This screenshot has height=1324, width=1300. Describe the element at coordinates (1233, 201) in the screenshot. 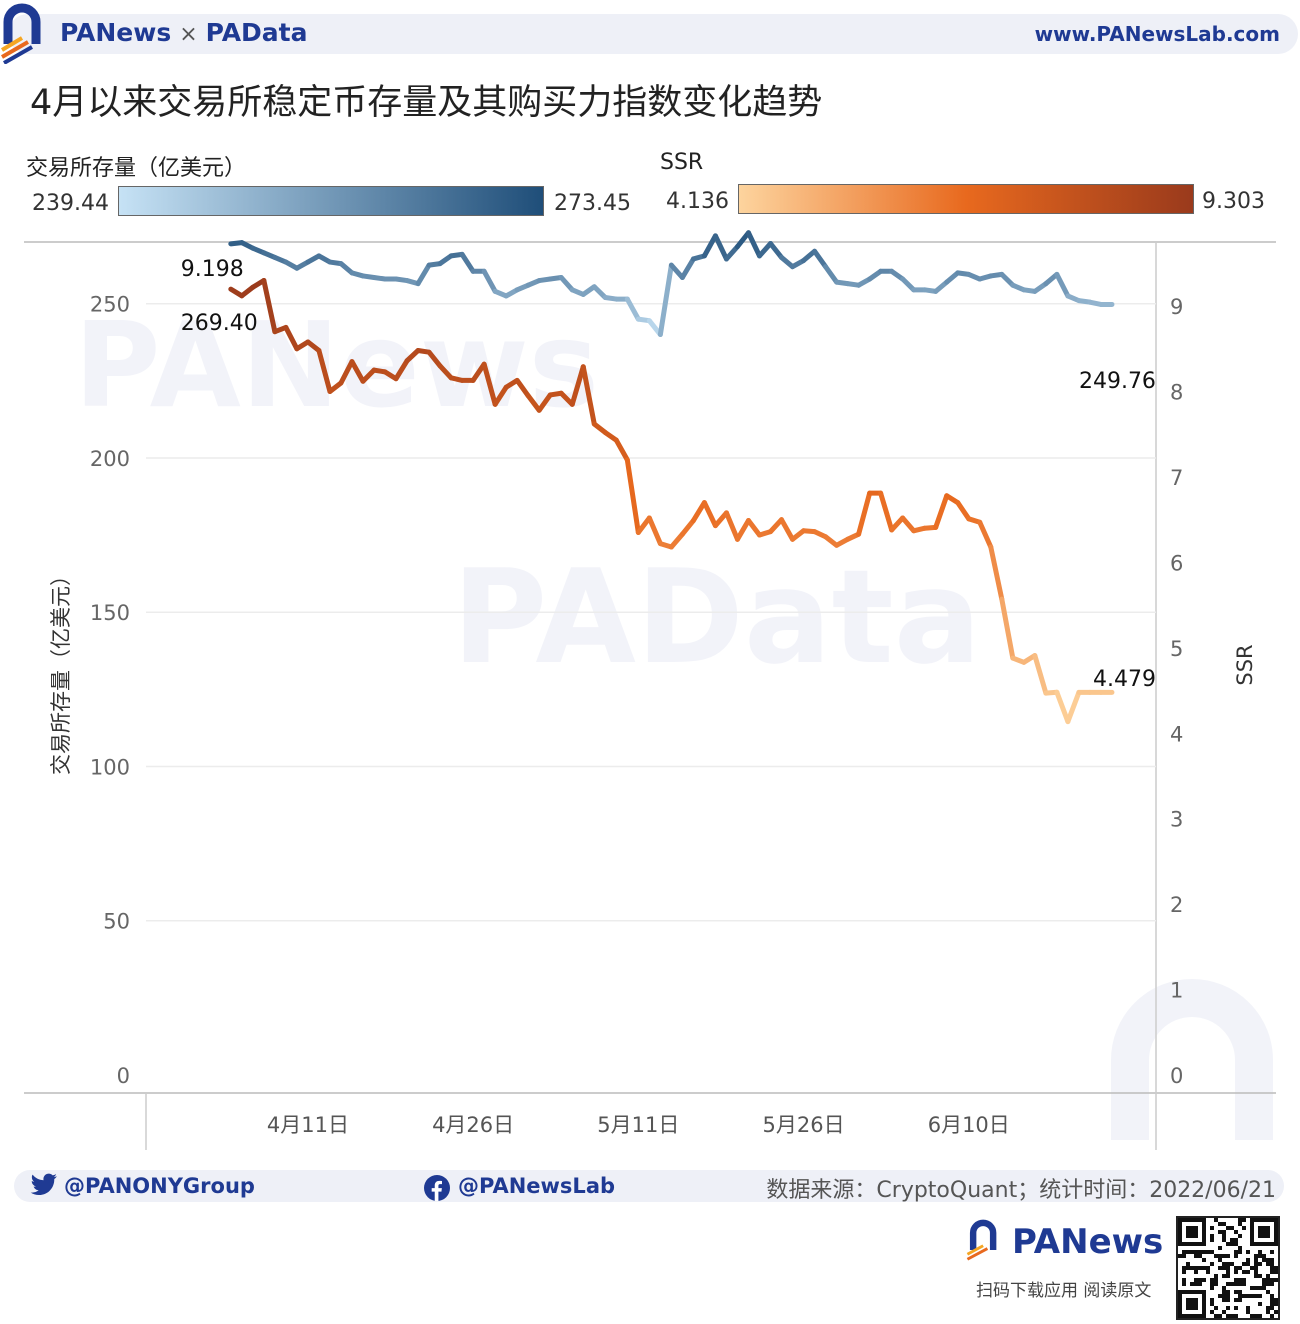

I see `legend-ssr-max: 9.303` at that location.